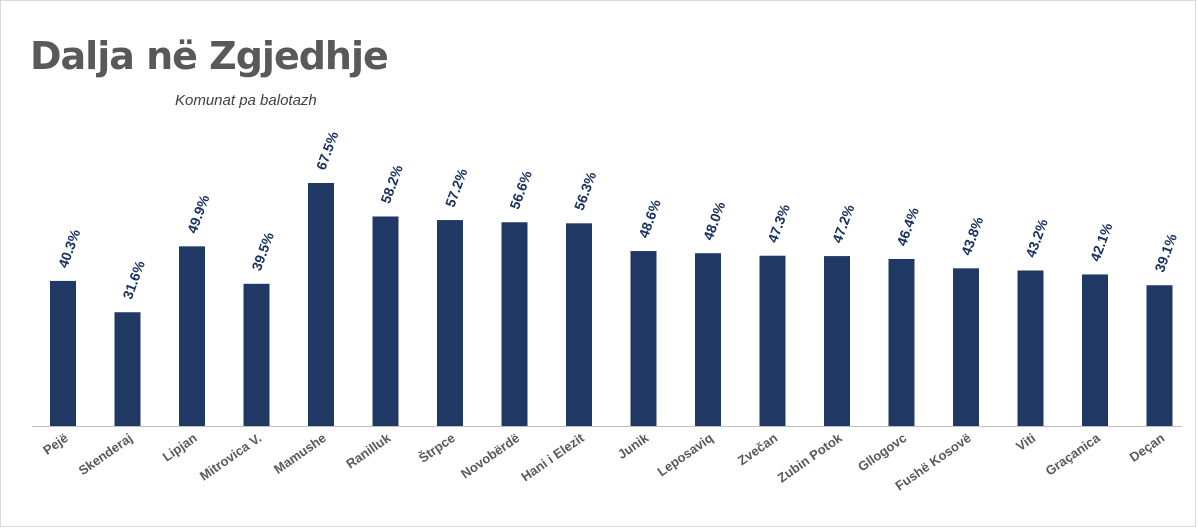  I want to click on value-label-6: 57.2%, so click(456, 187).